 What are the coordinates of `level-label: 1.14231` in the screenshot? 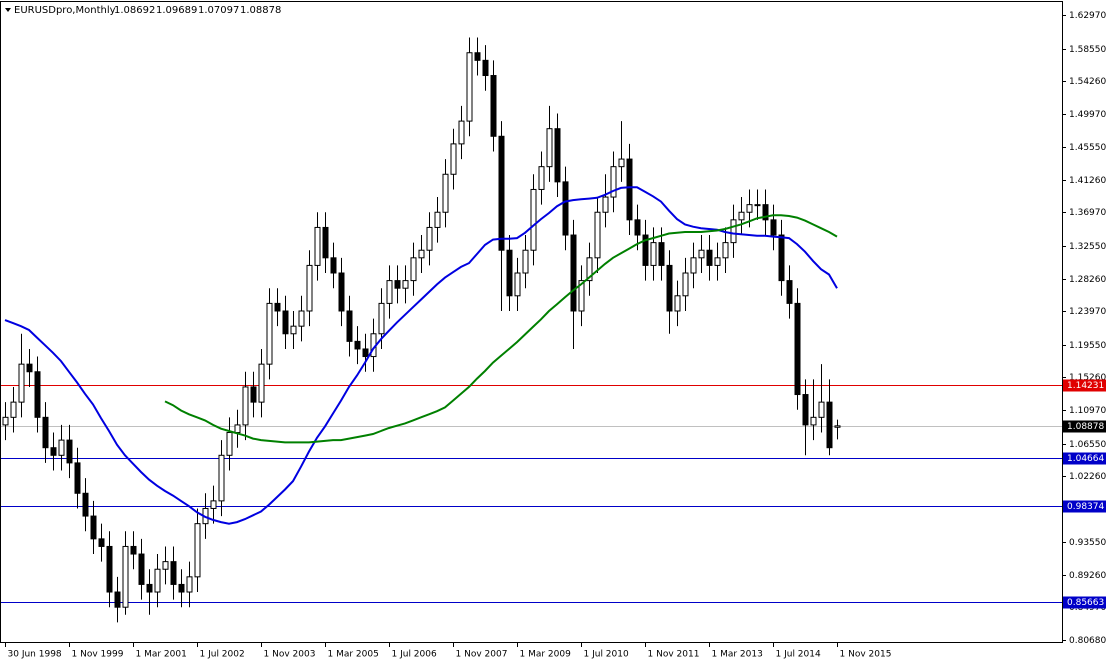 It's located at (1085, 386).